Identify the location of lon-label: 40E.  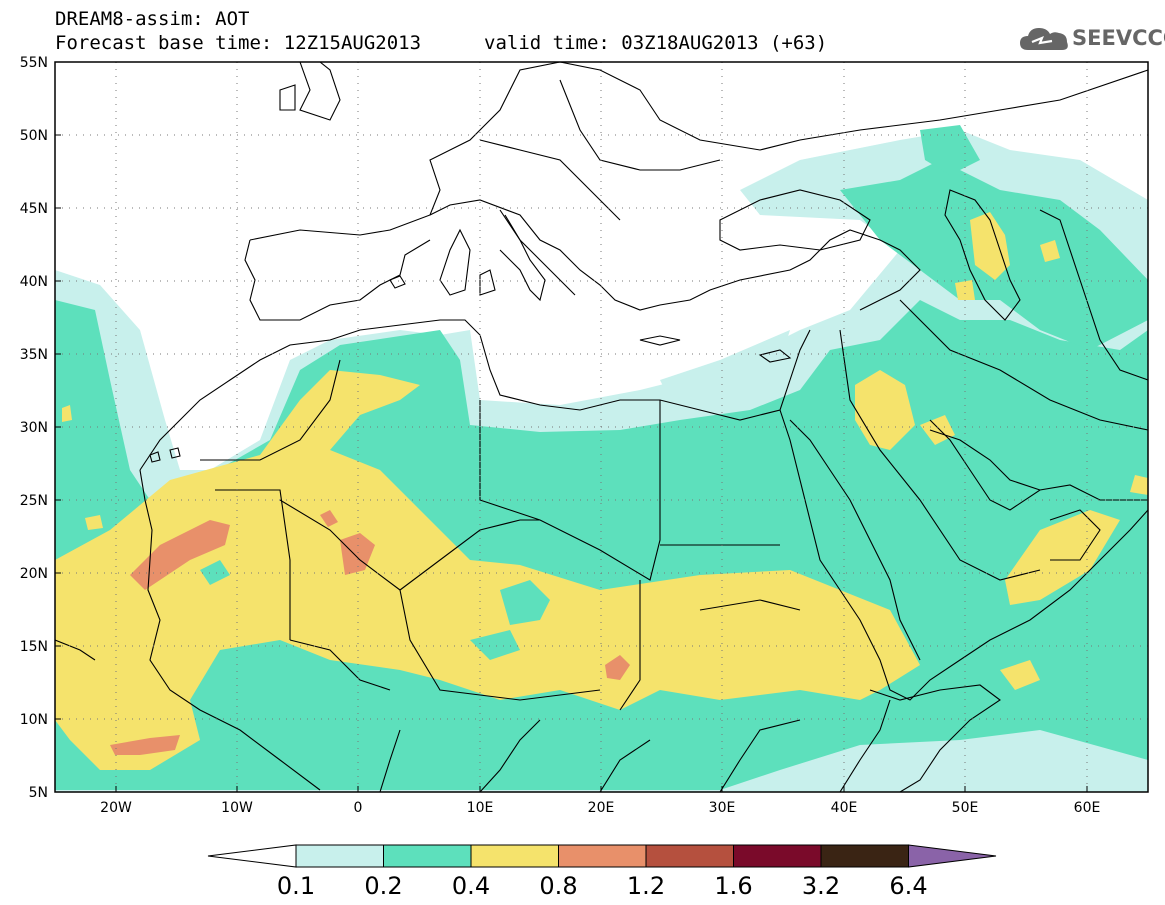
(844, 808).